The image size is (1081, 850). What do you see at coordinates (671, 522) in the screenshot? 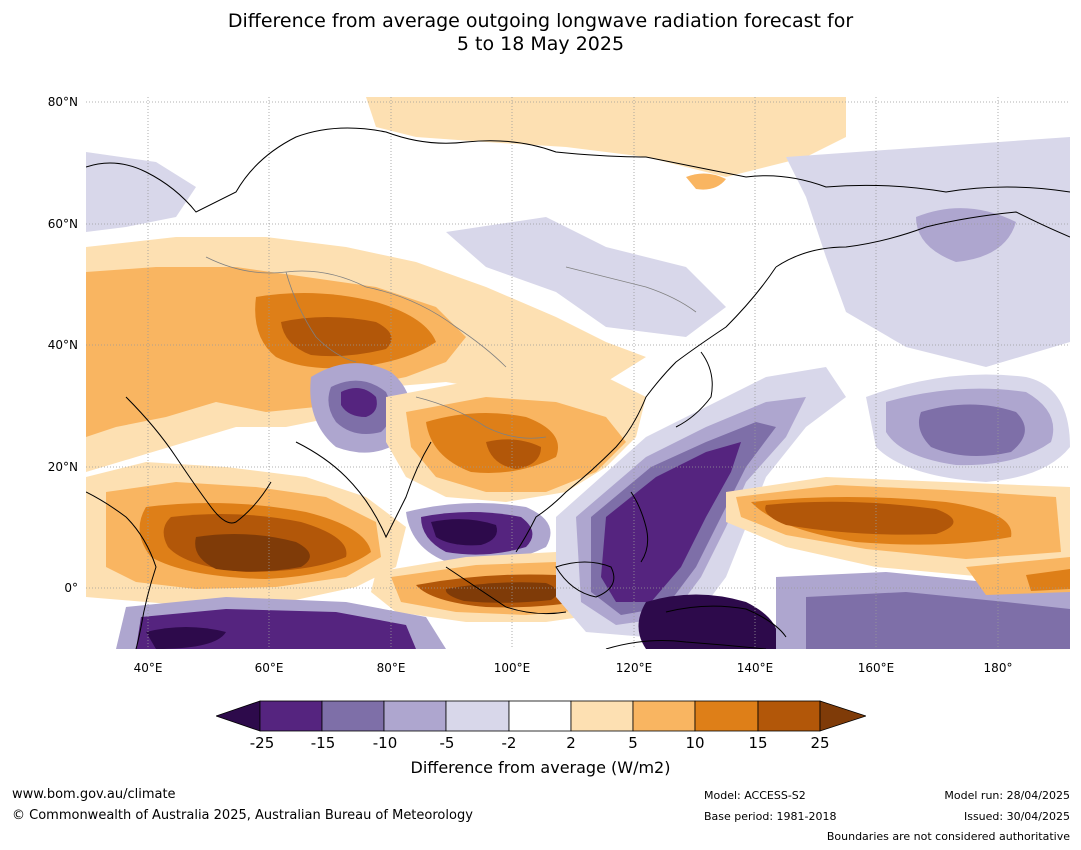
I see `shade-wpac-deep` at bounding box center [671, 522].